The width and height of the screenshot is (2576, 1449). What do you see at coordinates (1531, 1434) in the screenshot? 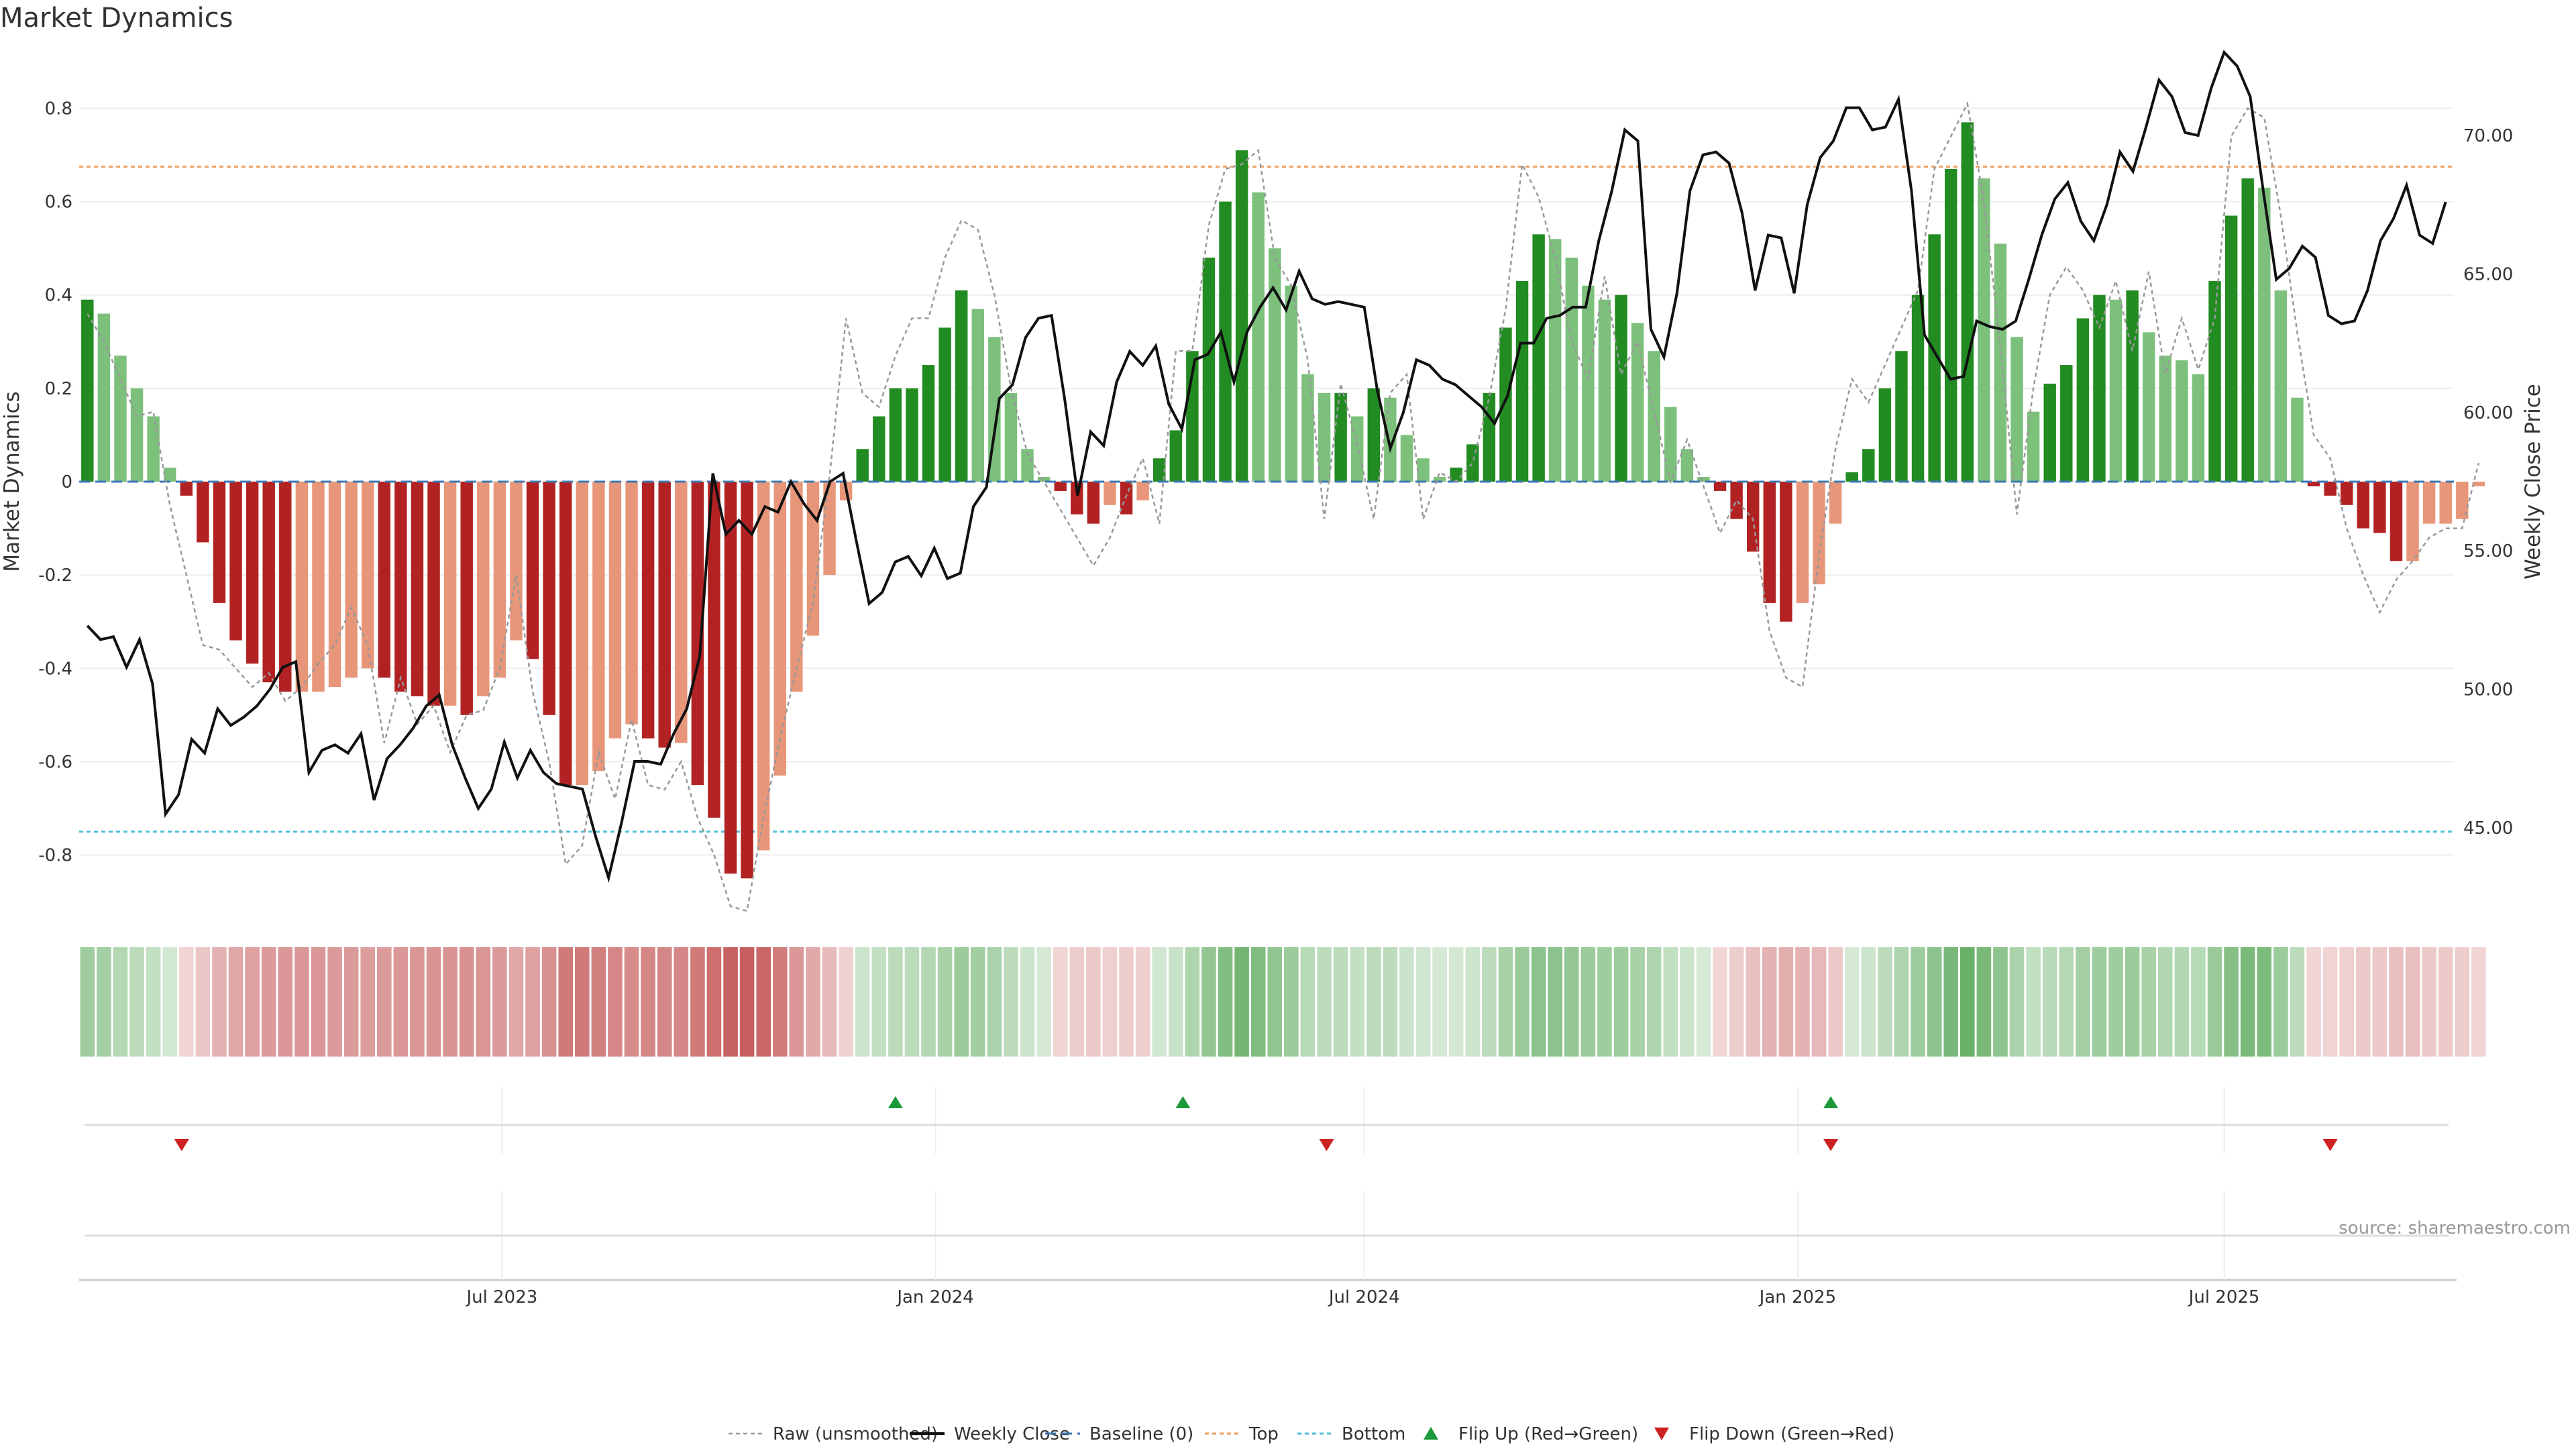
I see `legend-item: Flip Up (Red→Green)` at bounding box center [1531, 1434].